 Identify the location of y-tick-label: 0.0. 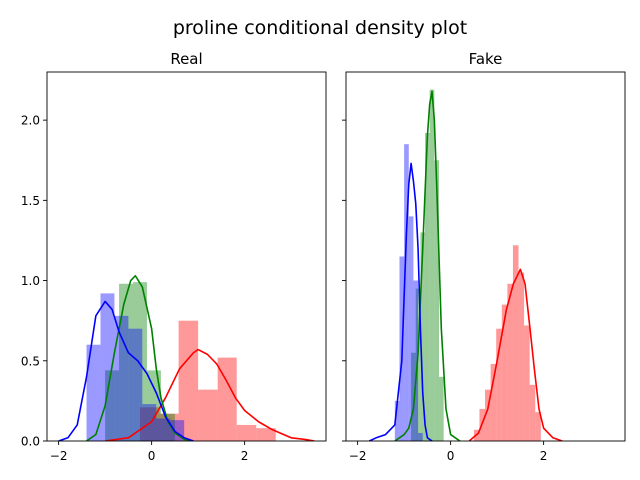
(30, 442).